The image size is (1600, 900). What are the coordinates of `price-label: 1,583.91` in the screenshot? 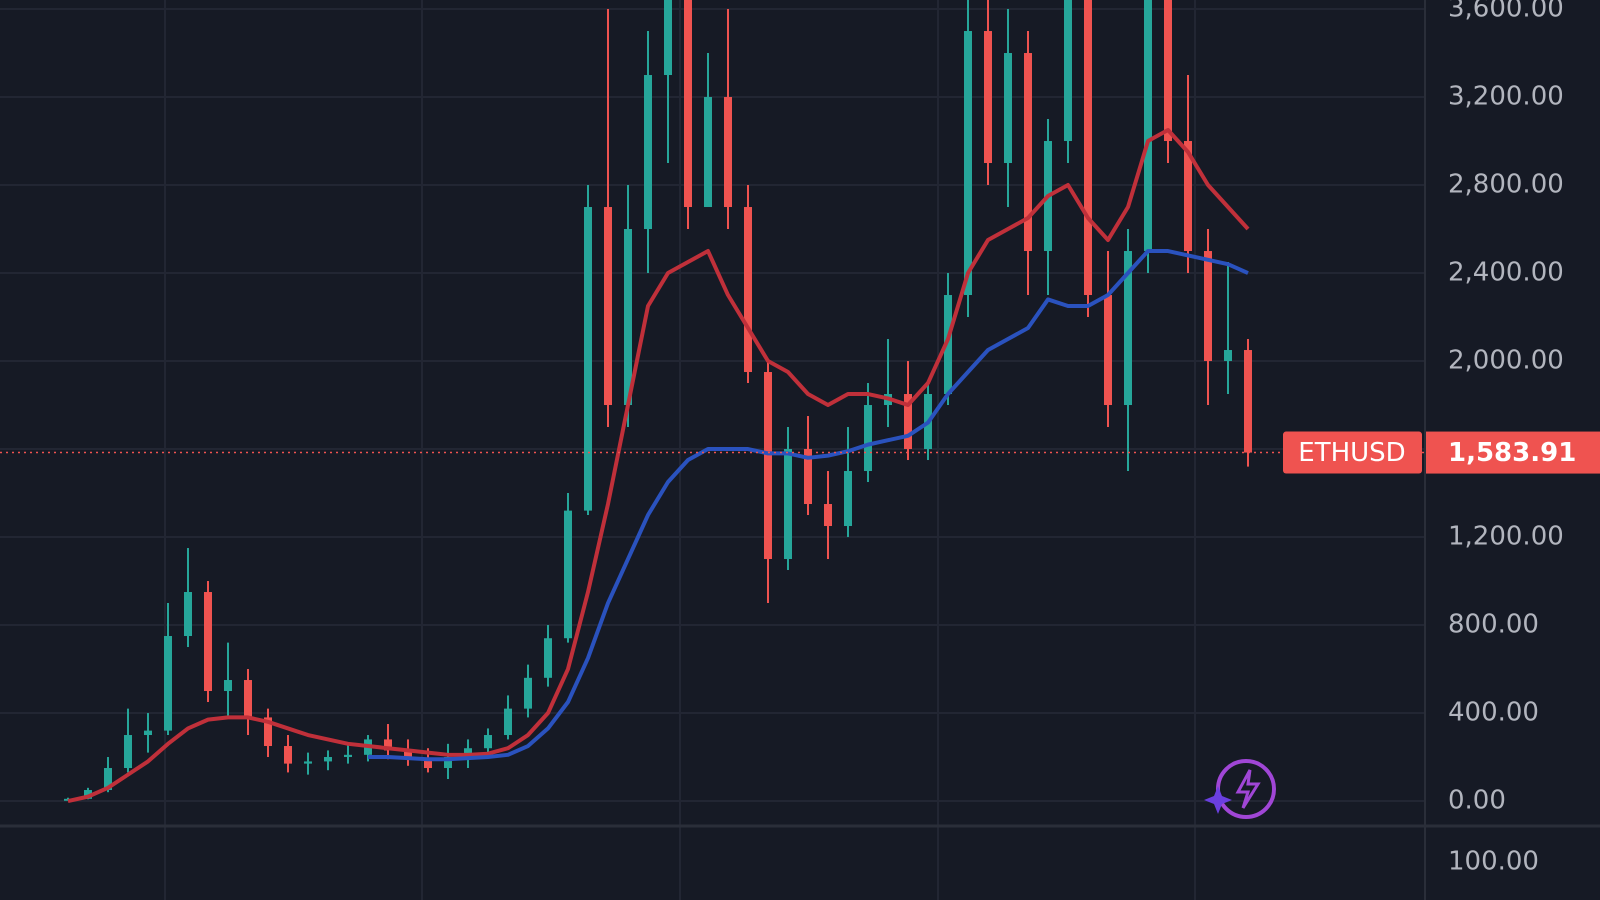 It's located at (1512, 453).